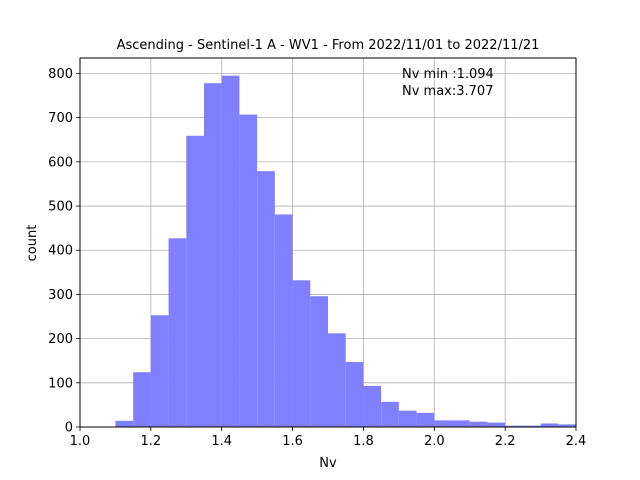 The image size is (640, 480). I want to click on x-tick-label: 1.4, so click(221, 441).